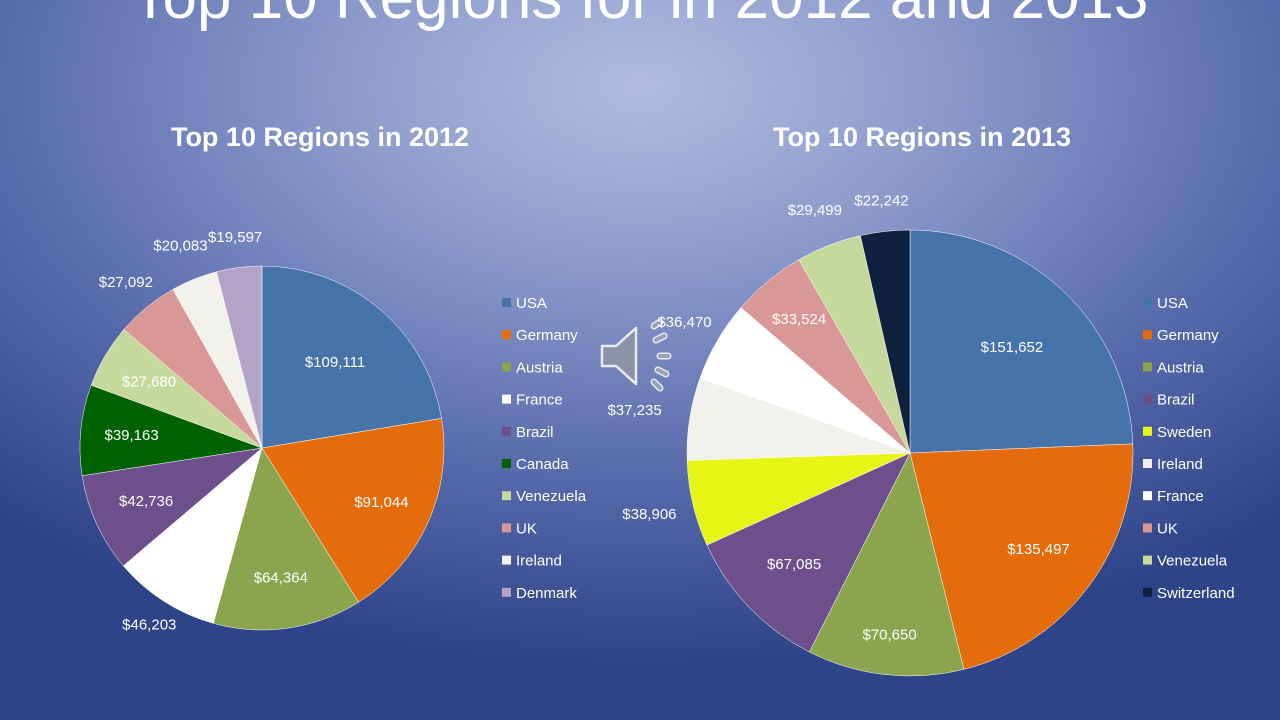  I want to click on pie-slice-denmark, so click(239, 357).